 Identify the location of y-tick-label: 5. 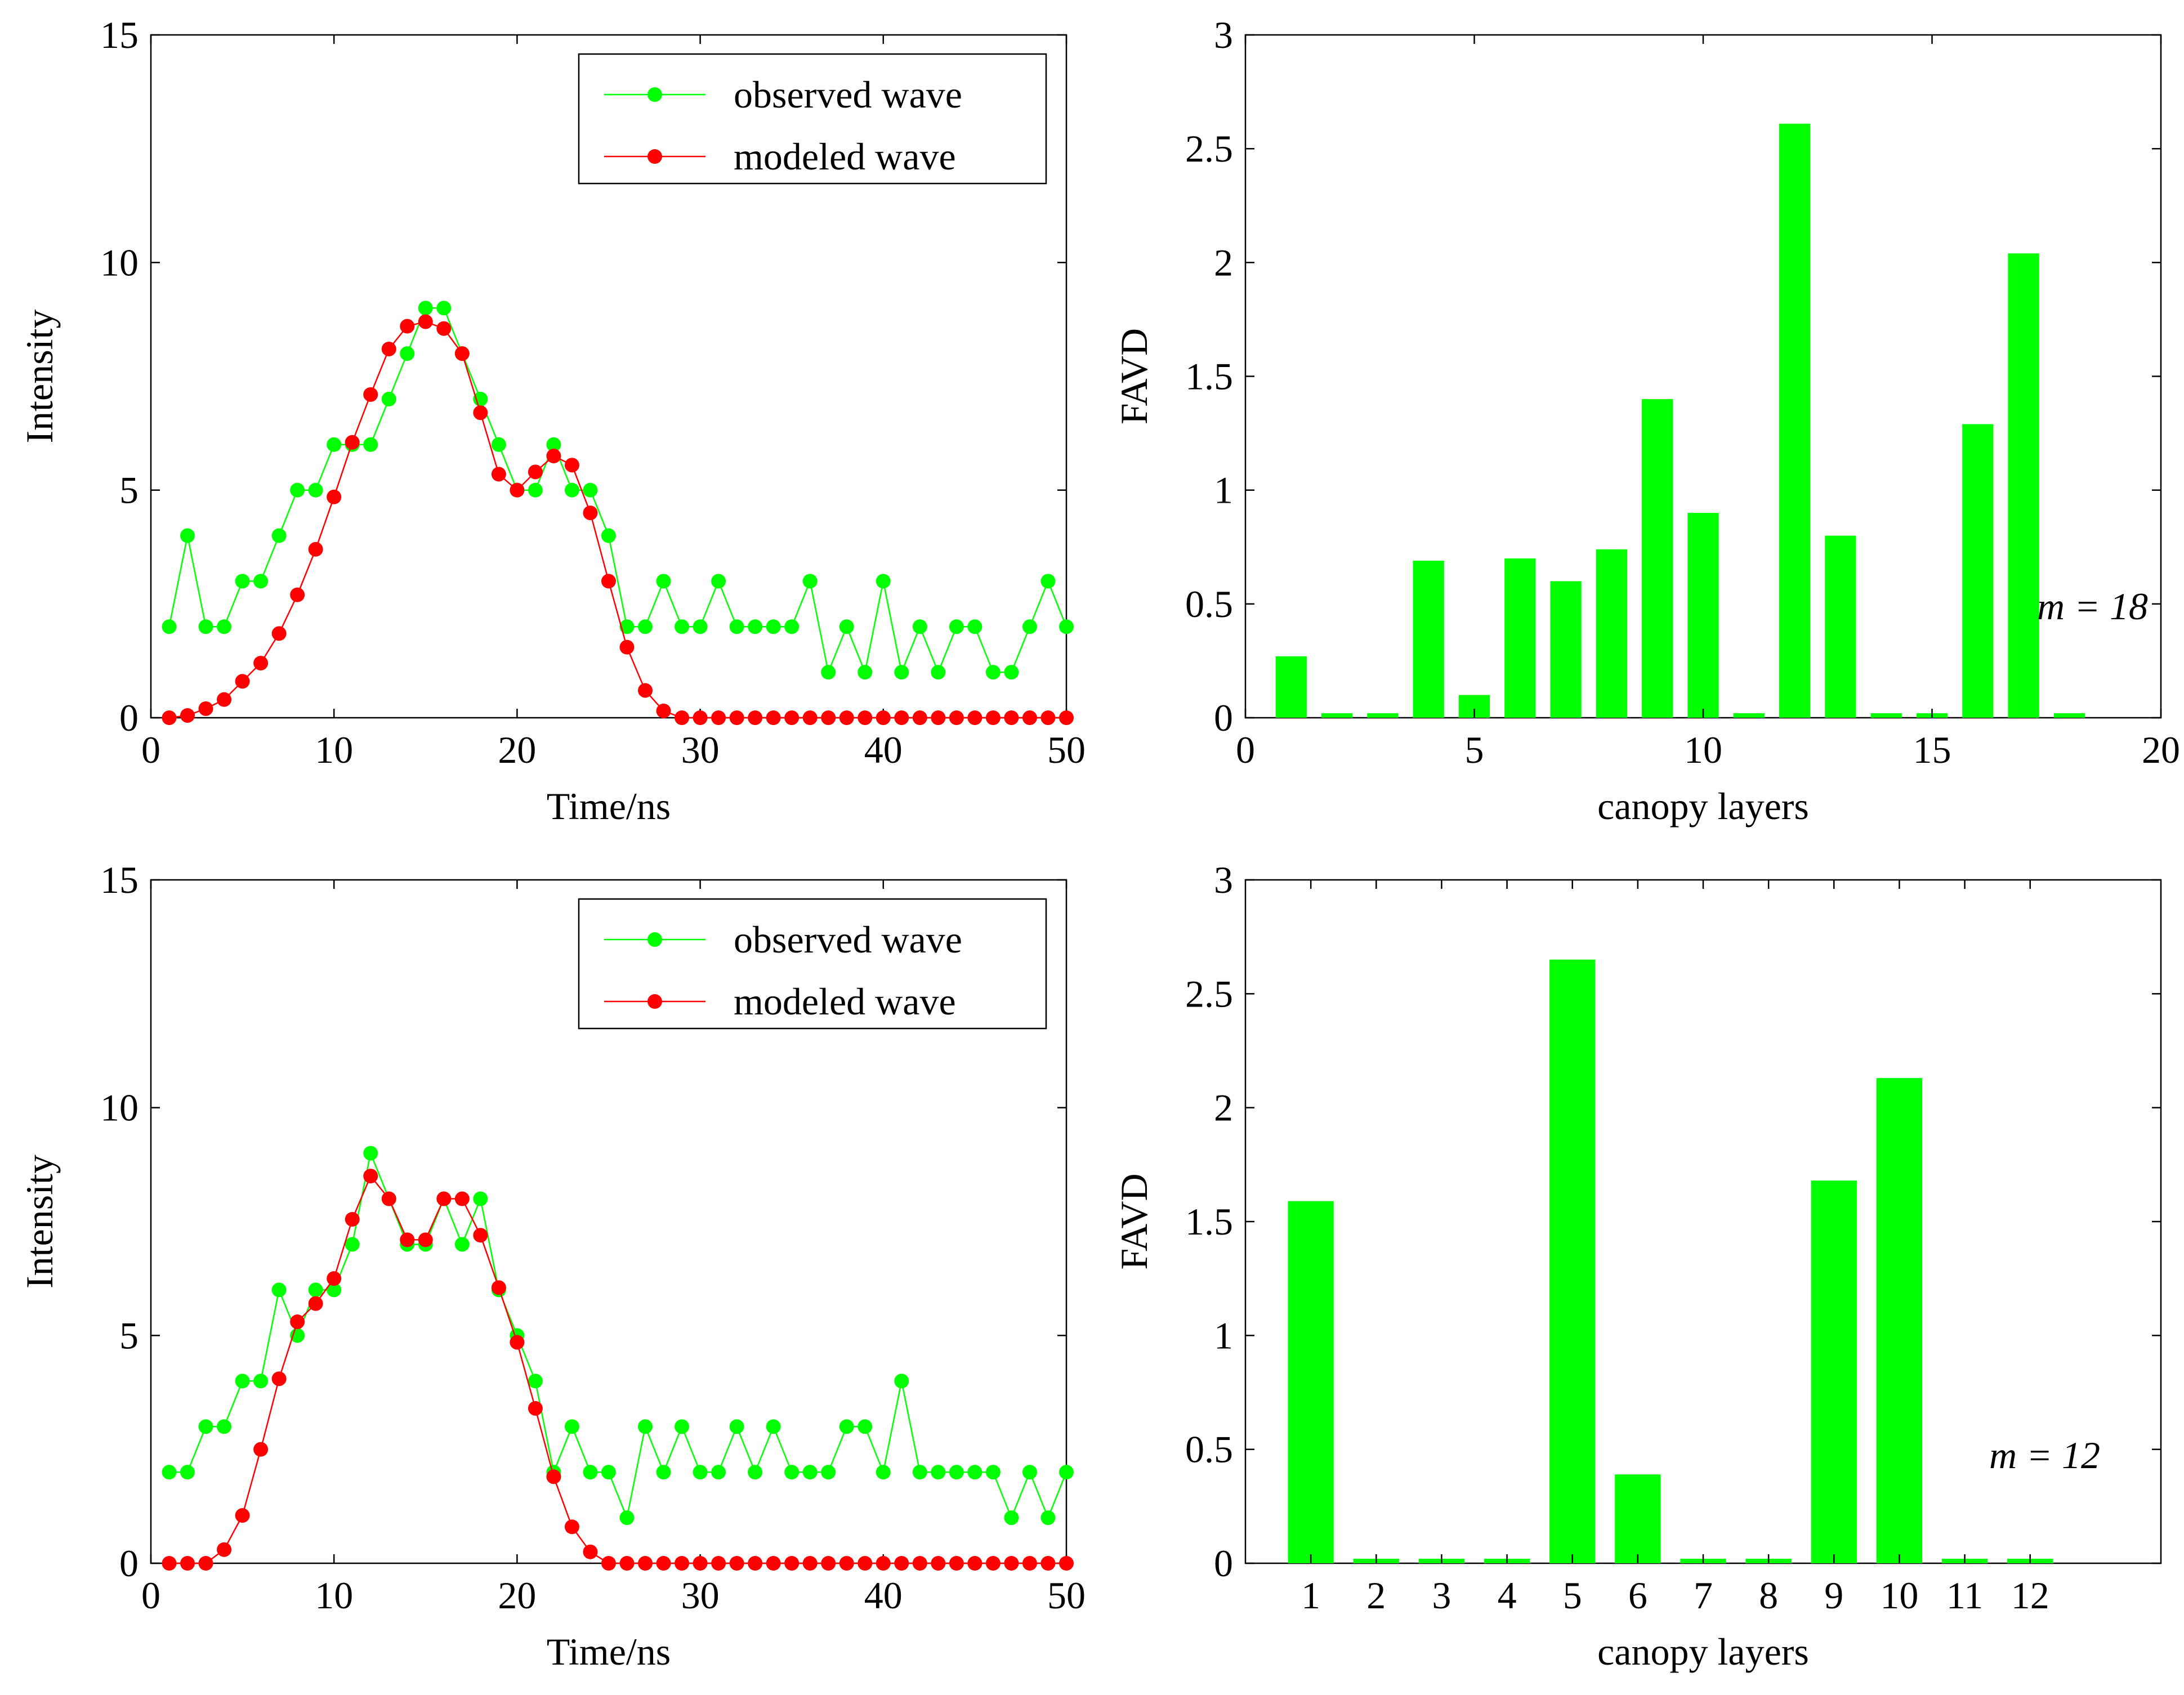
(129, 490).